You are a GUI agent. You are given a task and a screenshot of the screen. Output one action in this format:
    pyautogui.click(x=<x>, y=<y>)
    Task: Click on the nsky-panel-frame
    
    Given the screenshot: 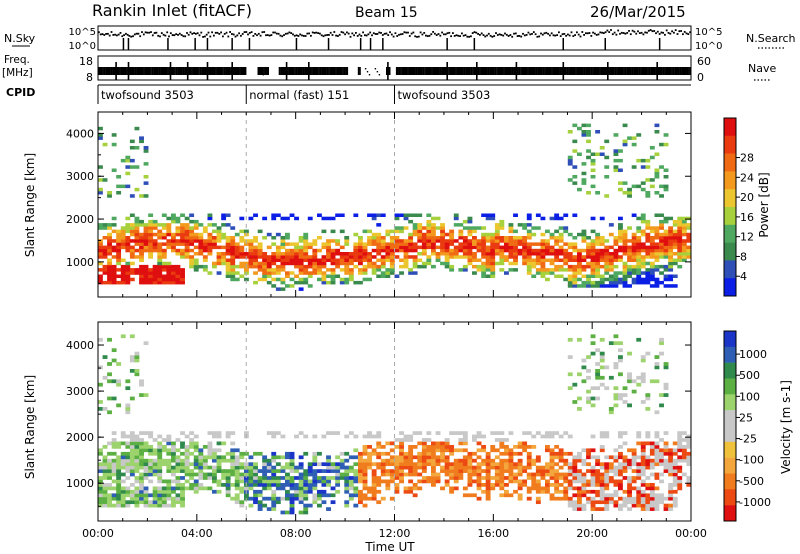 What is the action you would take?
    pyautogui.click(x=394, y=38)
    